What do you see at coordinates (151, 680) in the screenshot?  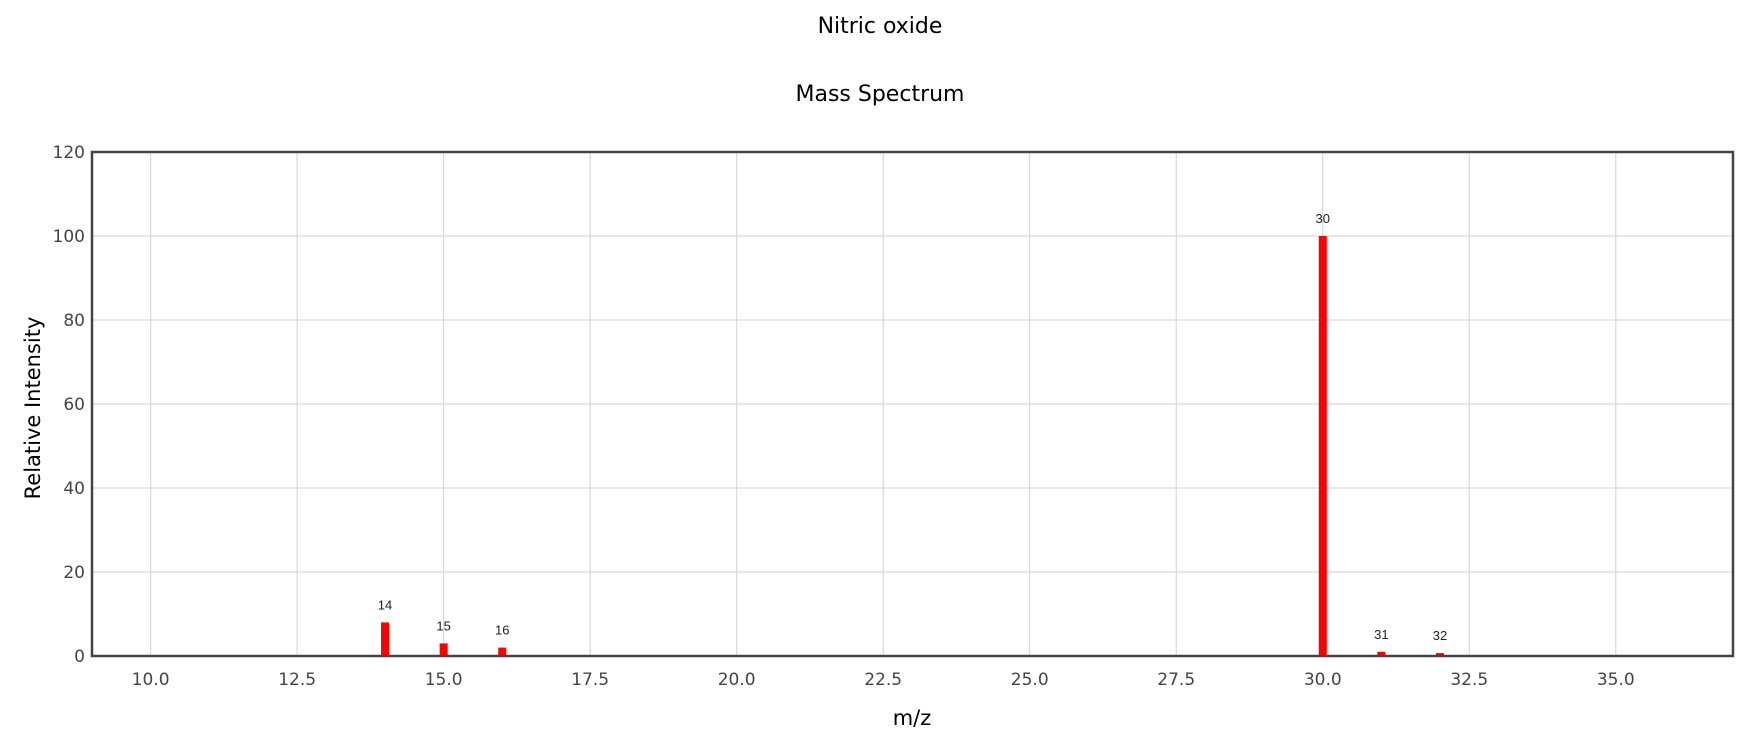 I see `x-tick-label: 10.0` at bounding box center [151, 680].